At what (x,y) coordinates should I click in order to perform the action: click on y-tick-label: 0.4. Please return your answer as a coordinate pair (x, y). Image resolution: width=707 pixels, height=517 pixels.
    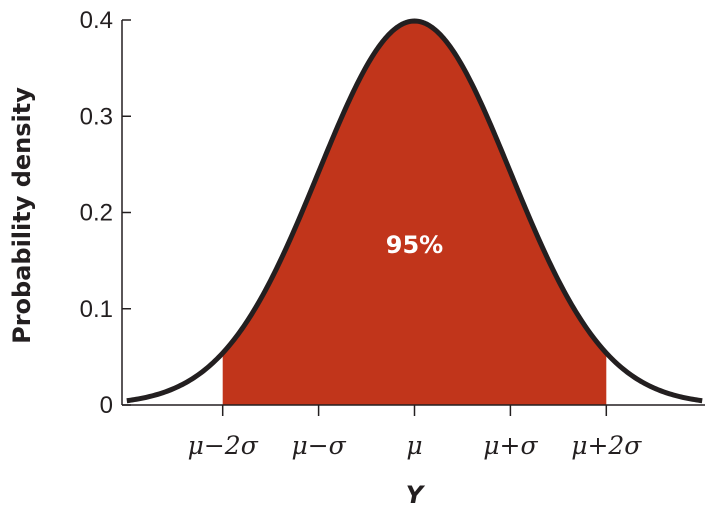
    Looking at the image, I should click on (96, 20).